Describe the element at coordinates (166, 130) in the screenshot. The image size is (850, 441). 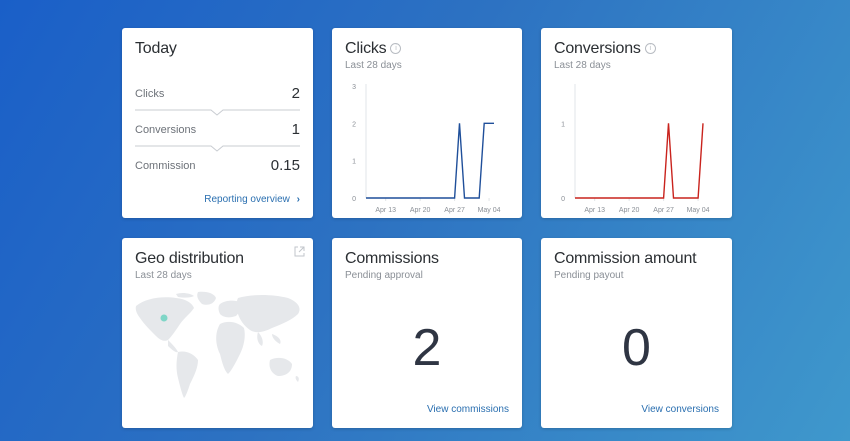
I see `today-label-conversions: Conversions` at that location.